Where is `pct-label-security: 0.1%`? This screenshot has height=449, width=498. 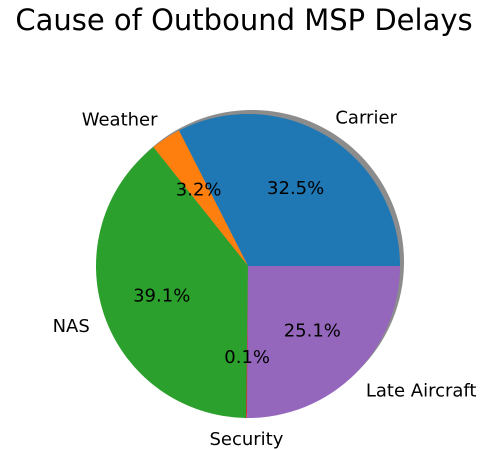 pct-label-security: 0.1% is located at coordinates (247, 357).